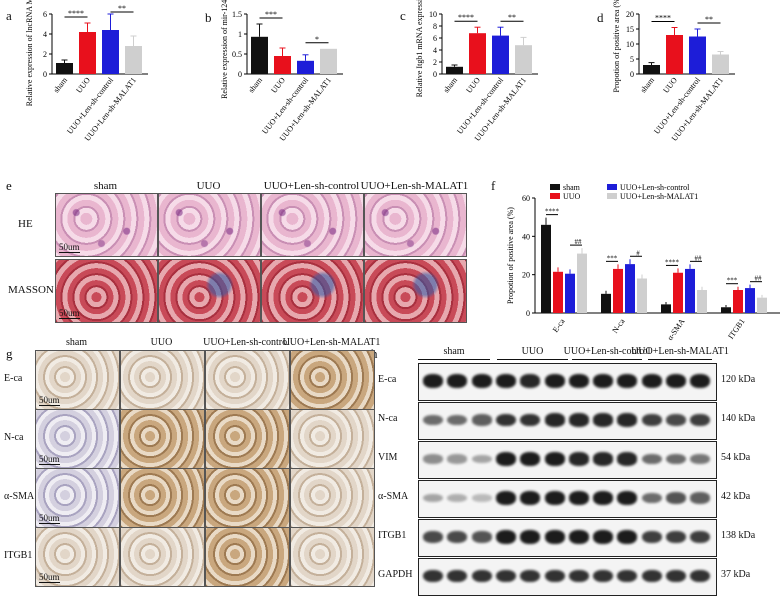 This screenshot has height=606, width=783. What do you see at coordinates (419, 48) in the screenshot?
I see `y-axis-label: Relative Itgb1 mRNA expression` at bounding box center [419, 48].